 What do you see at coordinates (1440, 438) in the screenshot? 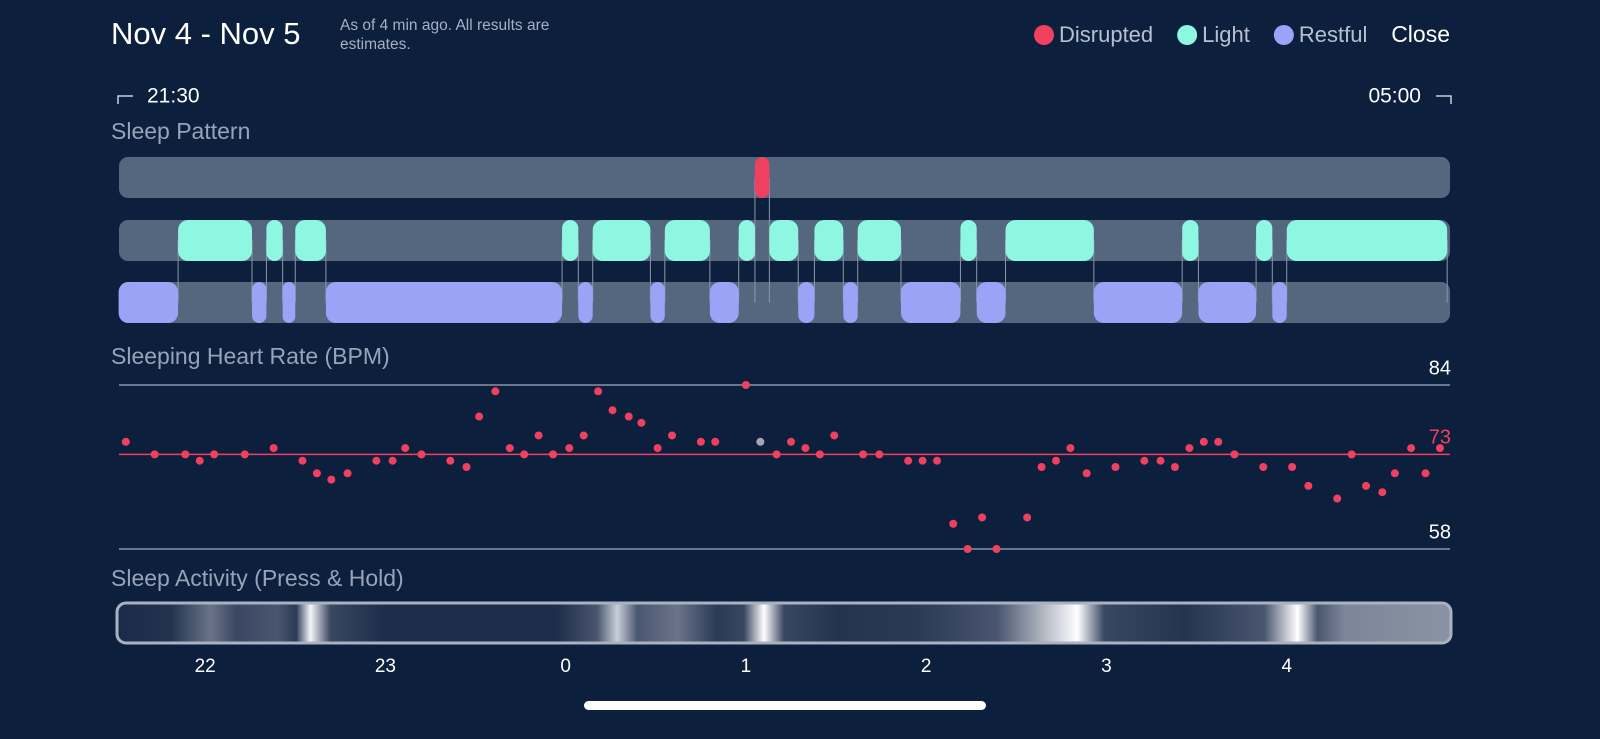
I see `average-label: 73` at bounding box center [1440, 438].